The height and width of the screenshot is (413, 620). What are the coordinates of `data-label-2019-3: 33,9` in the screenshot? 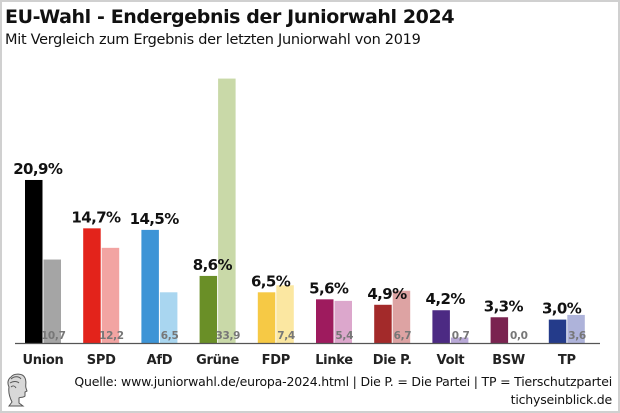 It's located at (227, 336).